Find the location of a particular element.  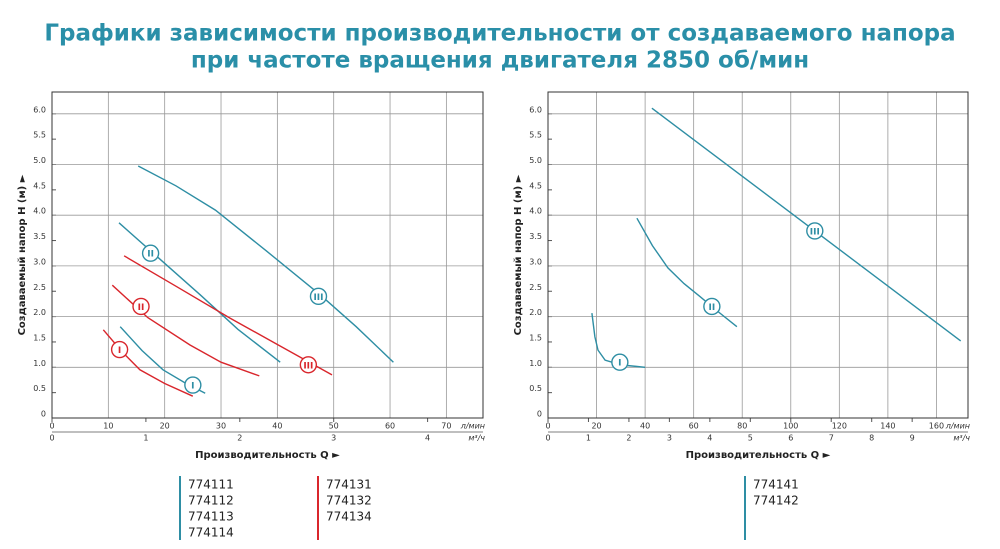

legend-item: 774114 is located at coordinates (211, 533).